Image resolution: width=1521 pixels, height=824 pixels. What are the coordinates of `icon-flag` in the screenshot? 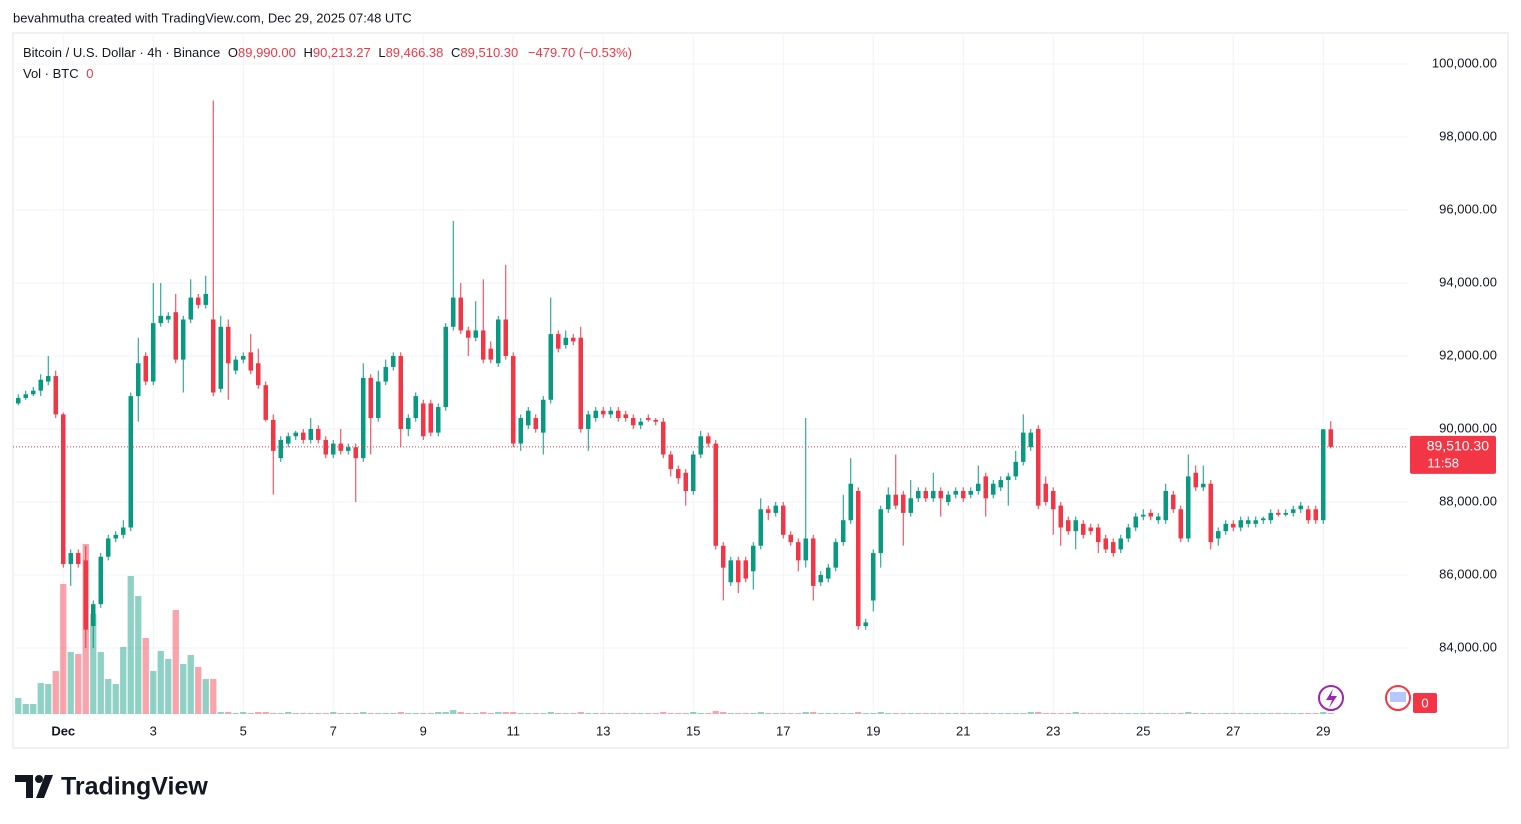 It's located at (1398, 697).